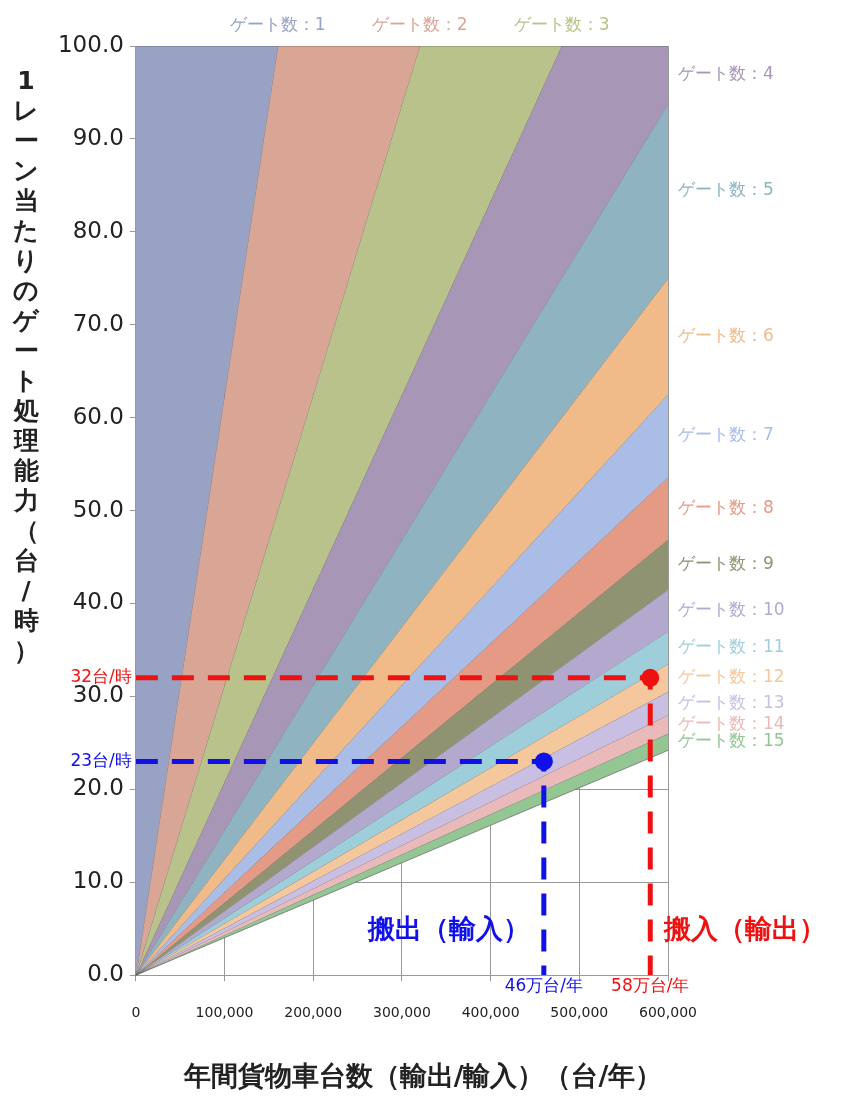 The width and height of the screenshot is (846, 1103). I want to click on series-label: ゲート数：15, so click(731, 740).